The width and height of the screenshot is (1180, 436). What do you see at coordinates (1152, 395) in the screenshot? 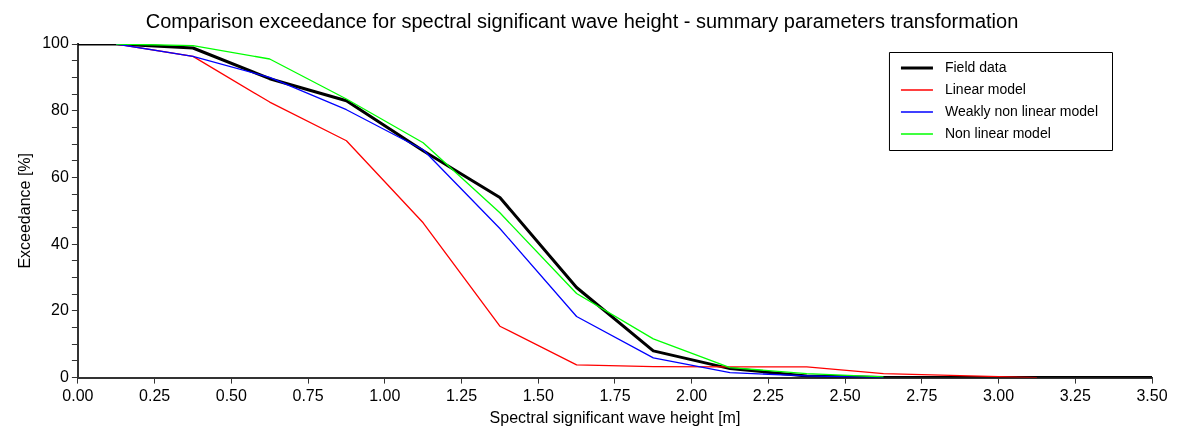
I see `x-tick-label: 3.50` at bounding box center [1152, 395].